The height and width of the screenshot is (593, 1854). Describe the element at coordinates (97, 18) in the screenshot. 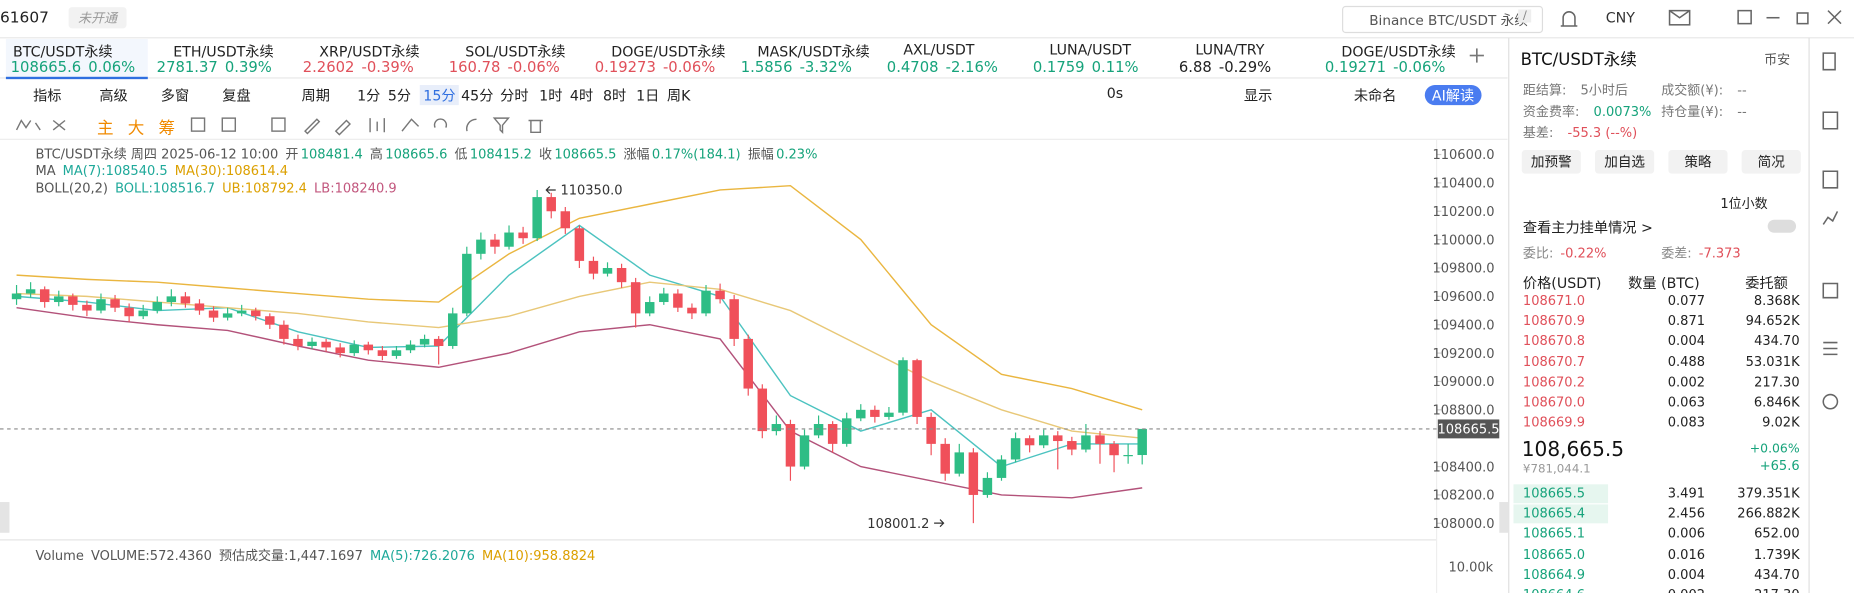

I see `status-pill: 未开通` at that location.